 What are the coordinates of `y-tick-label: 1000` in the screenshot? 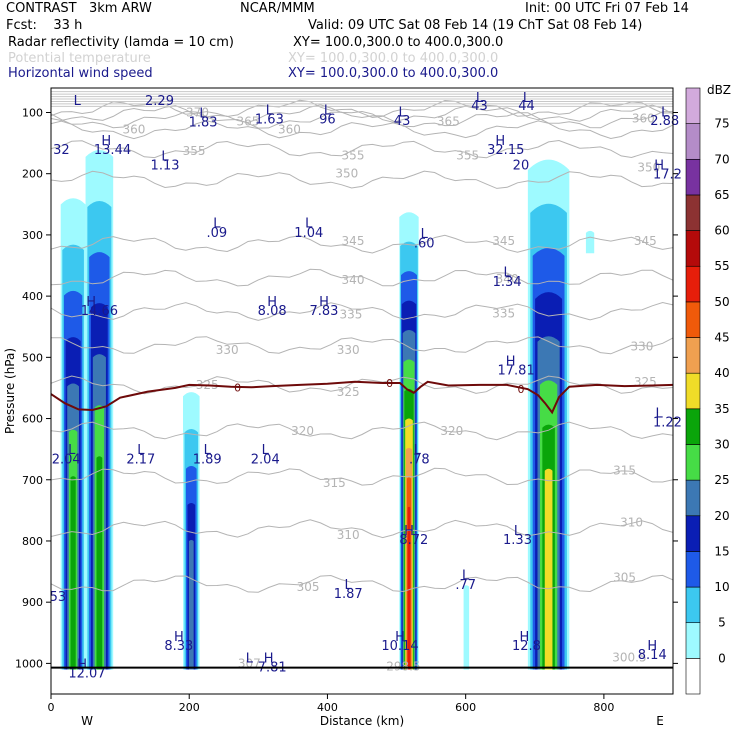 It's located at (29, 663).